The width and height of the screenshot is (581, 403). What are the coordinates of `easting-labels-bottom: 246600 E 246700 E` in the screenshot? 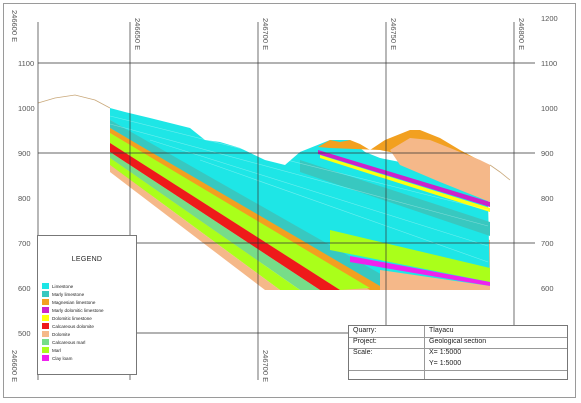 It's located at (140, 366).